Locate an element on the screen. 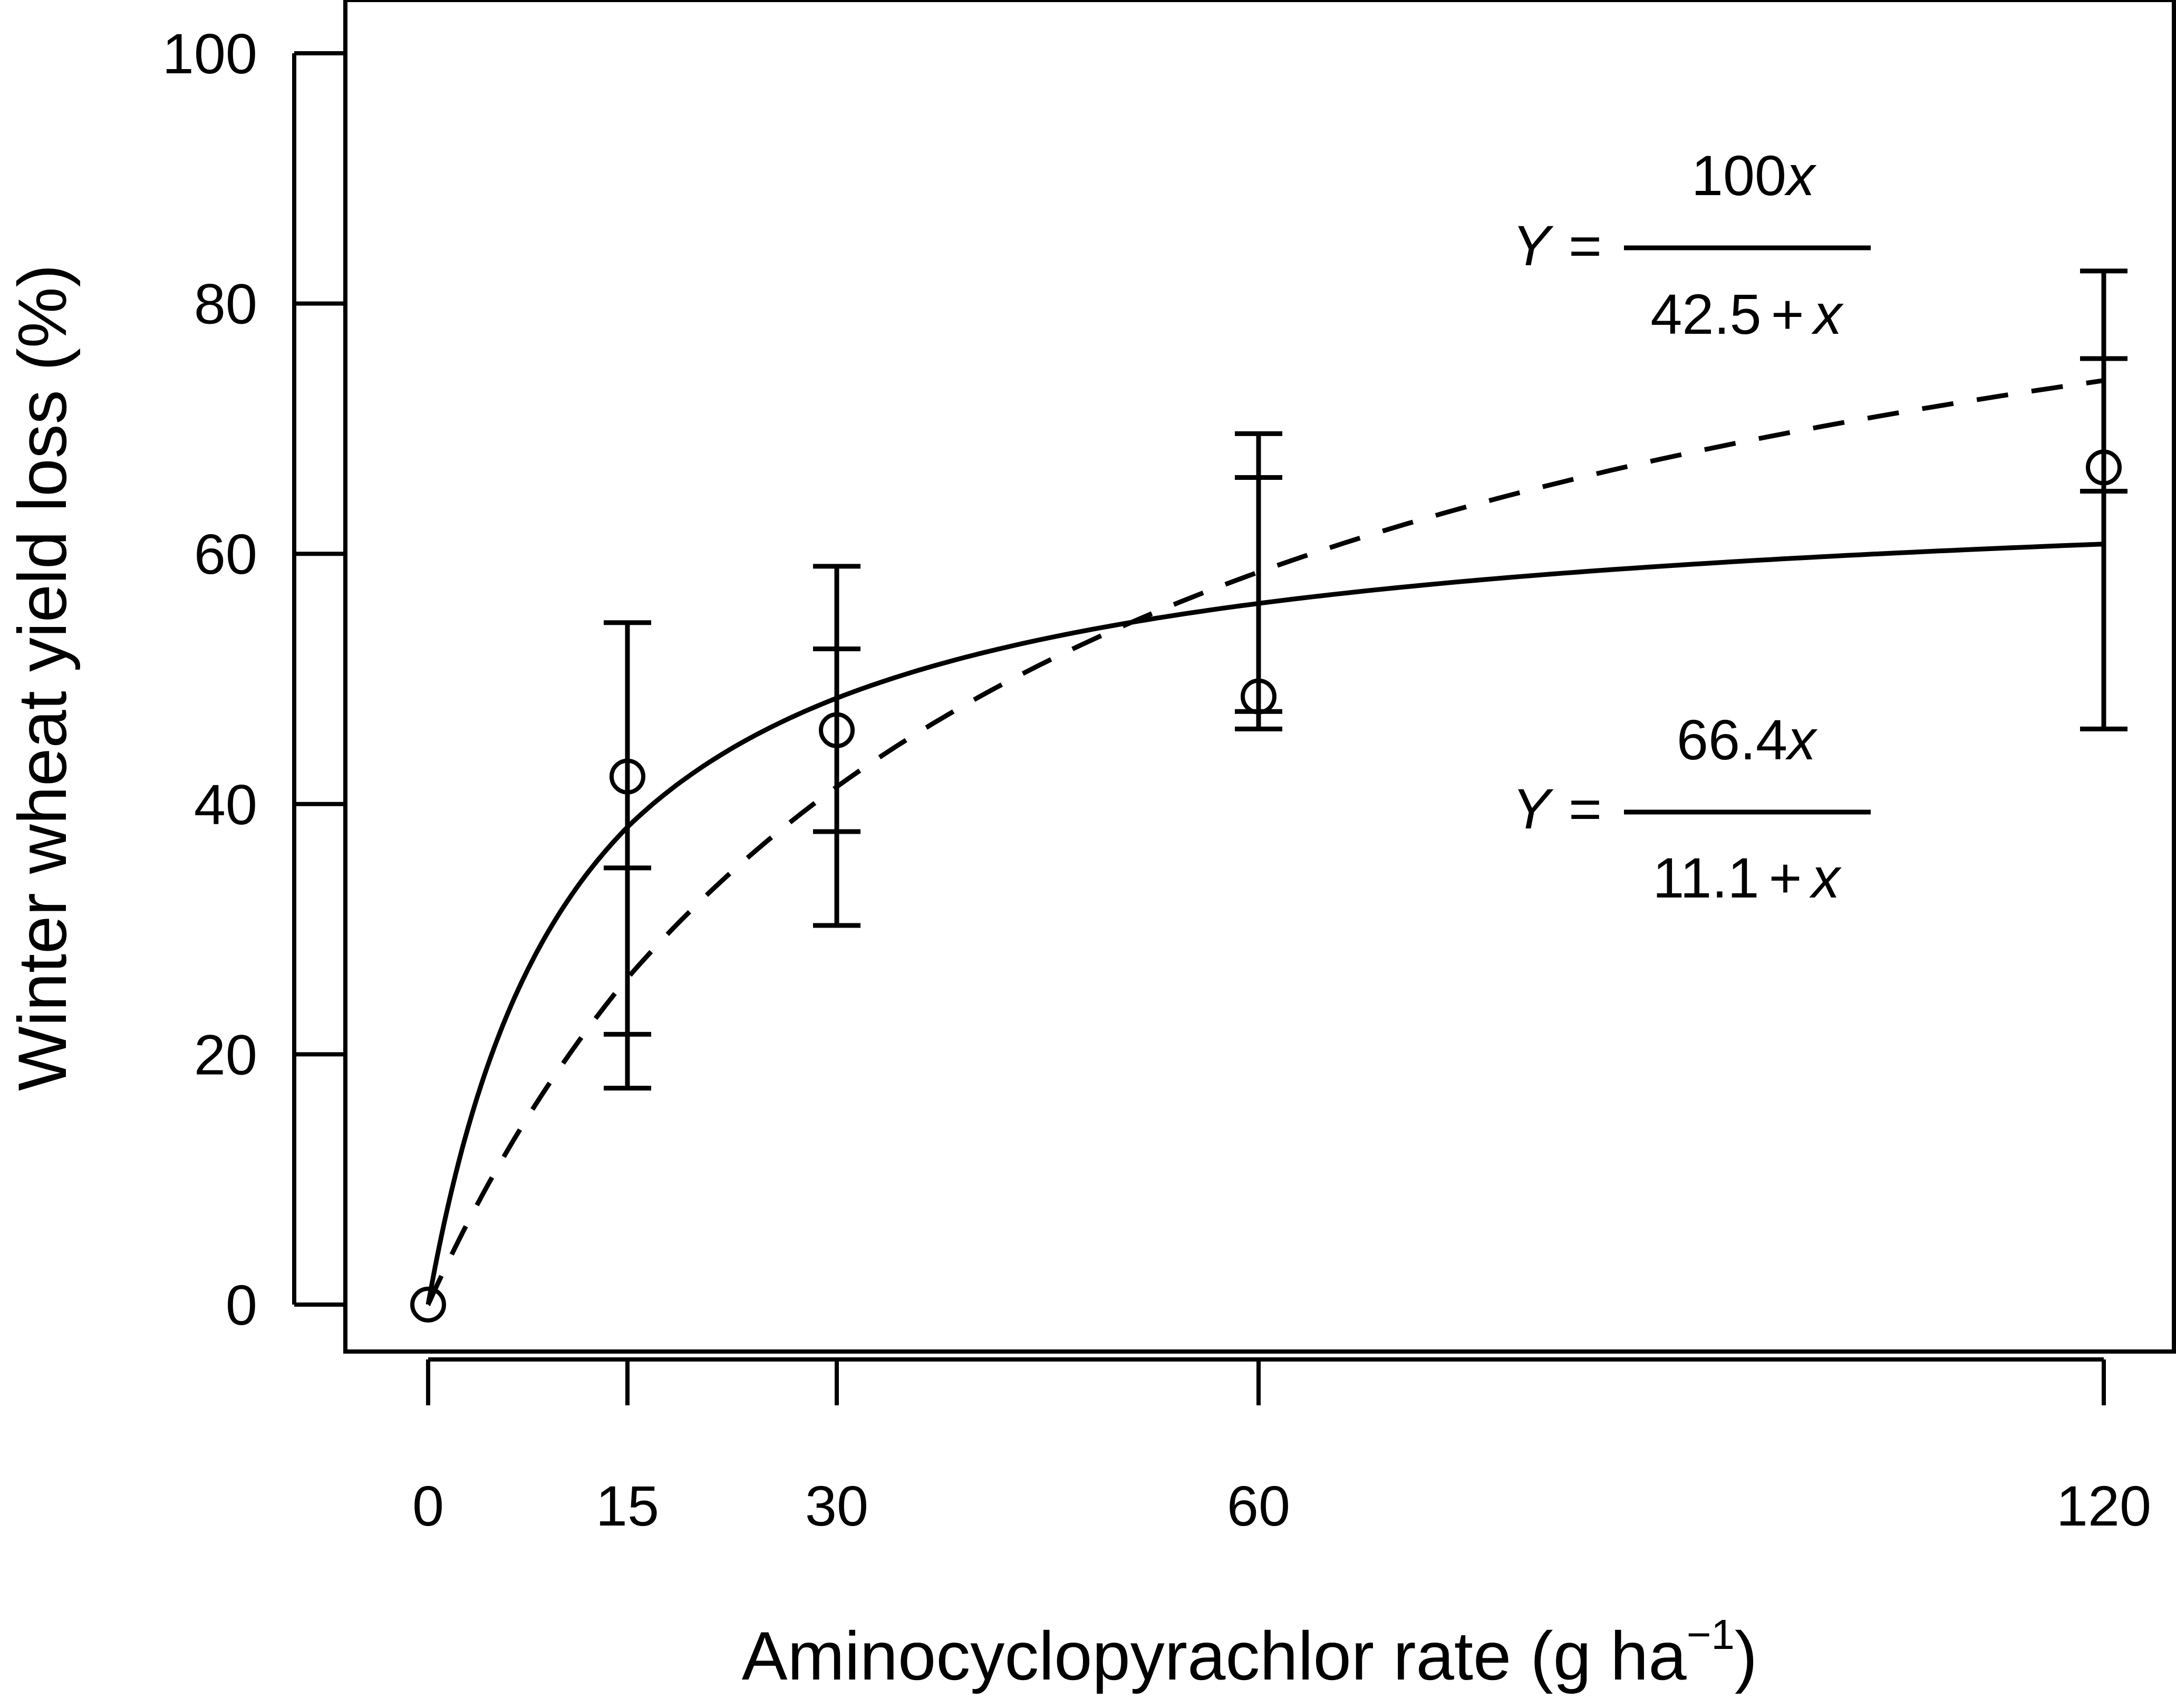 Image resolution: width=2176 pixels, height=1708 pixels. equation-numerator-value: 66.4 is located at coordinates (1732, 739).